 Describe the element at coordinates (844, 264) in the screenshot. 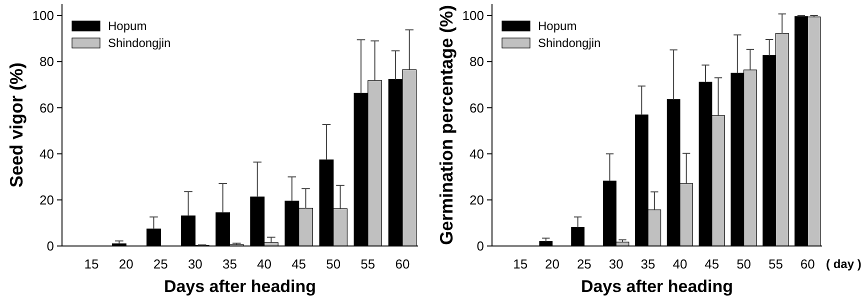

I see `text: ( day )` at that location.